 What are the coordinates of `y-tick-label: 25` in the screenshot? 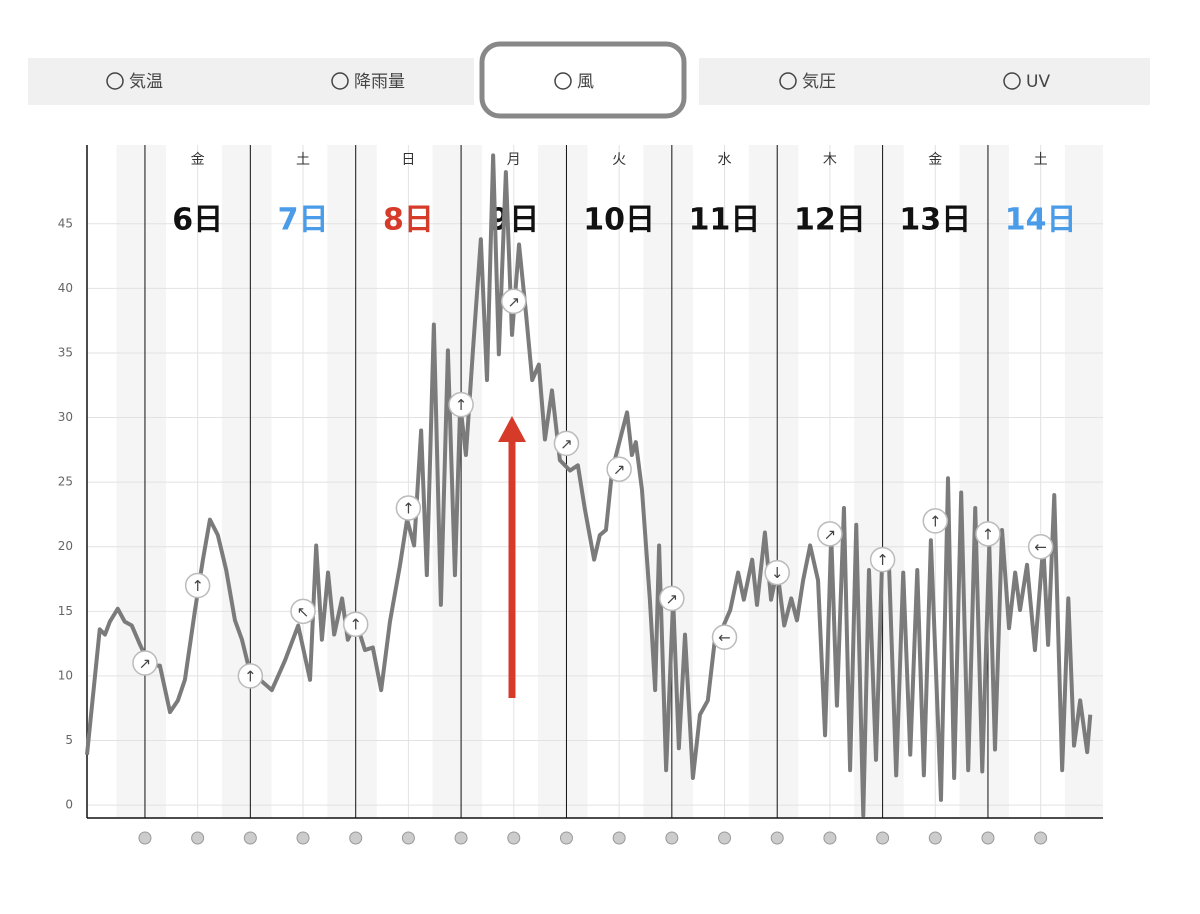 It's located at (65, 482).